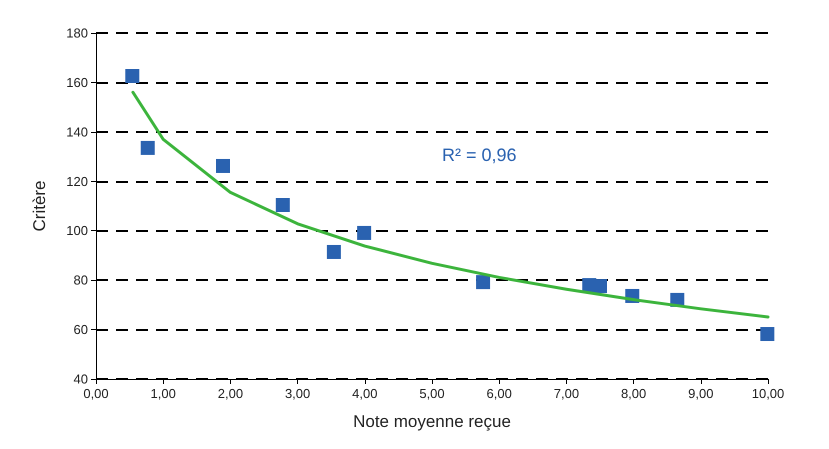  I want to click on y-tick-label: 120, so click(77, 181).